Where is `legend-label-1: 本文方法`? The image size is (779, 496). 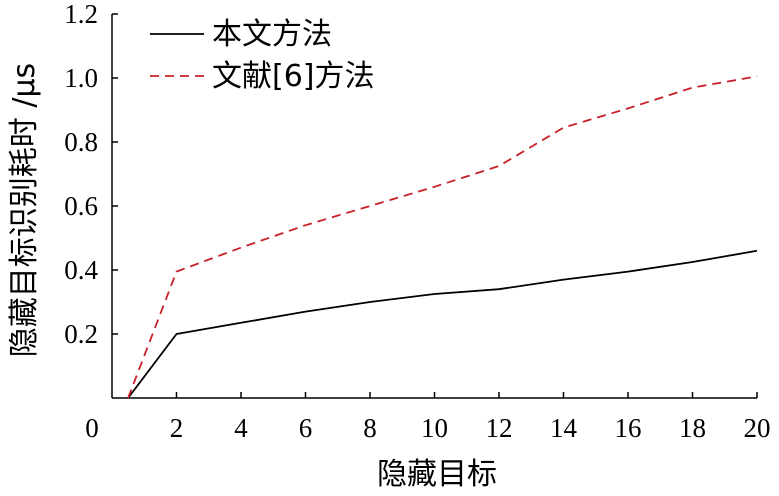 legend-label-1: 本文方法 is located at coordinates (272, 34).